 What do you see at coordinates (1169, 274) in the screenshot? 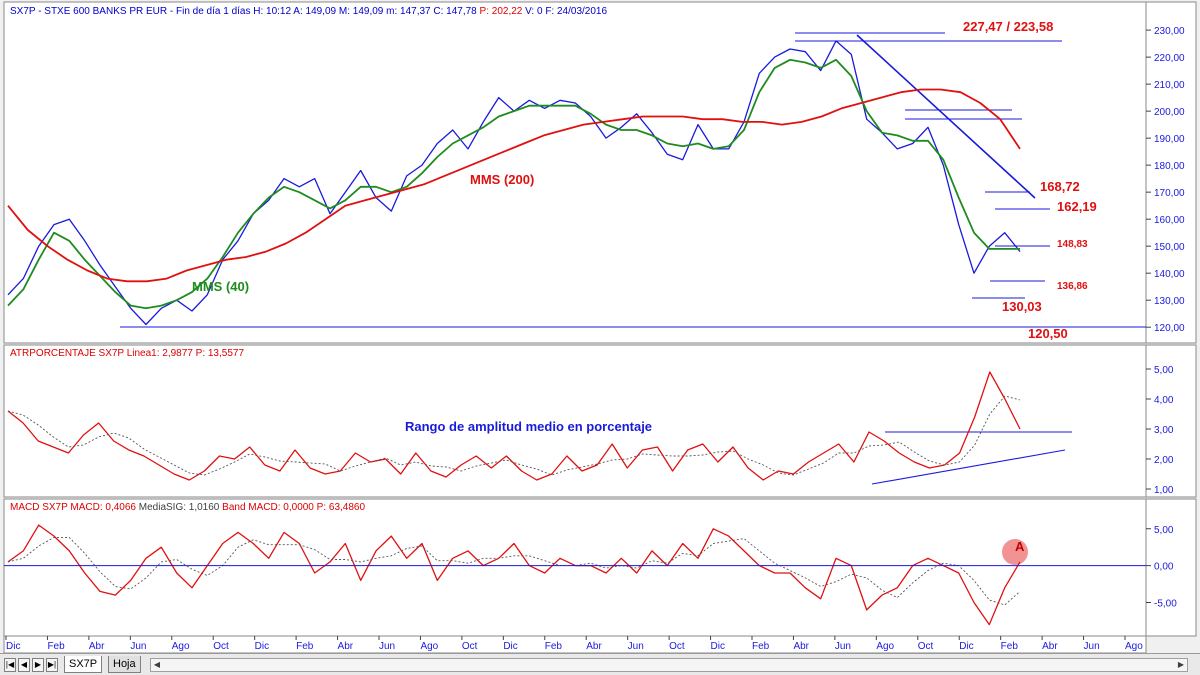
I see `y-tick-label: 140,00` at bounding box center [1169, 274].